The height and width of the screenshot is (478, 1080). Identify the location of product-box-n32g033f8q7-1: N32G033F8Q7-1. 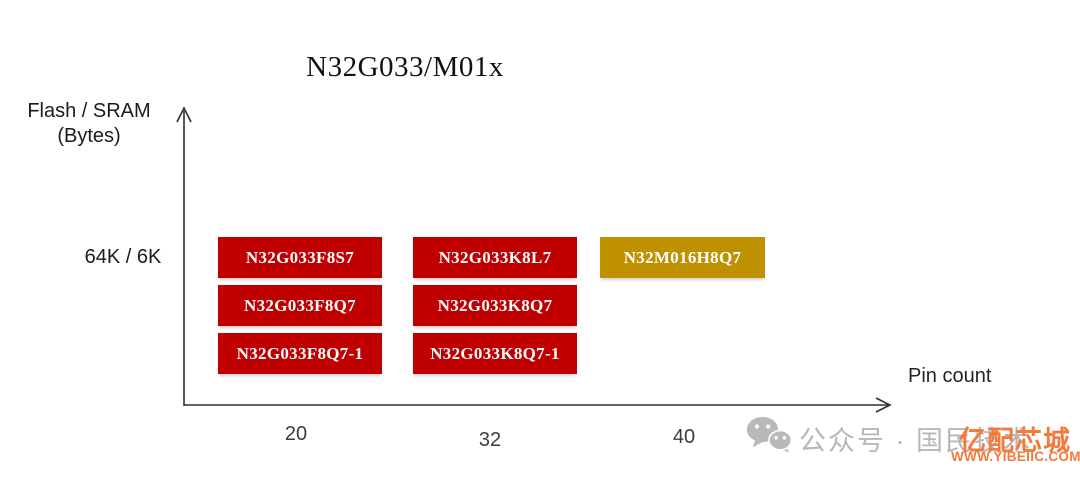
(300, 353).